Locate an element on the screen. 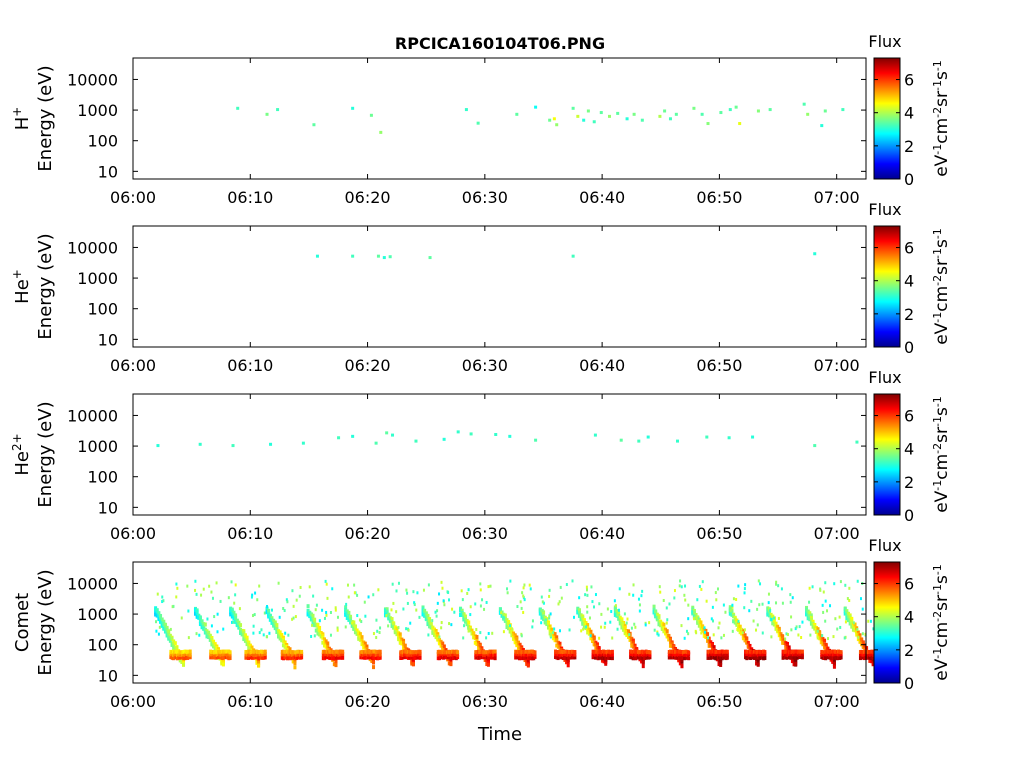 The image size is (1024, 768). plot-frame is located at coordinates (499, 286).